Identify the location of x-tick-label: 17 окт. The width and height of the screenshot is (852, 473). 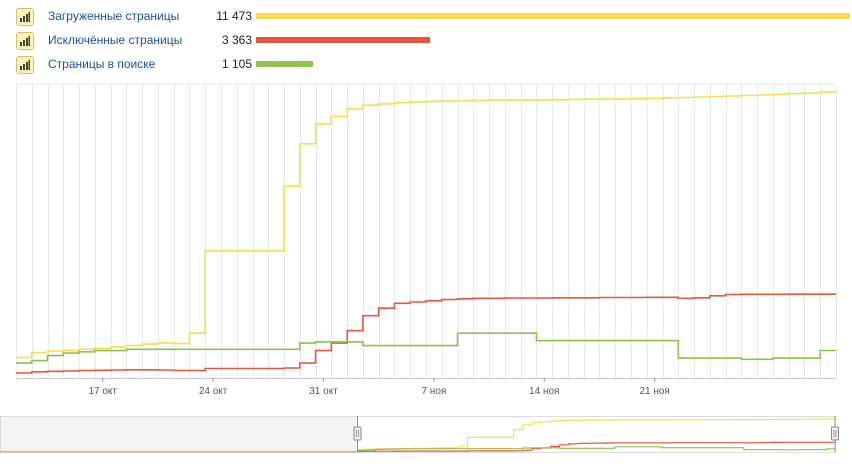
(102, 391).